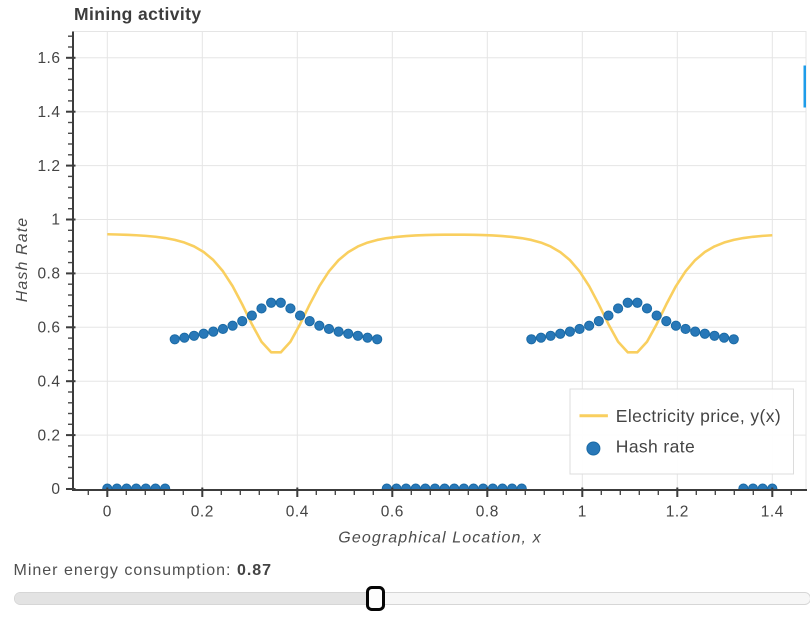  I want to click on svg-text: Geographical Location, x, so click(439, 538).